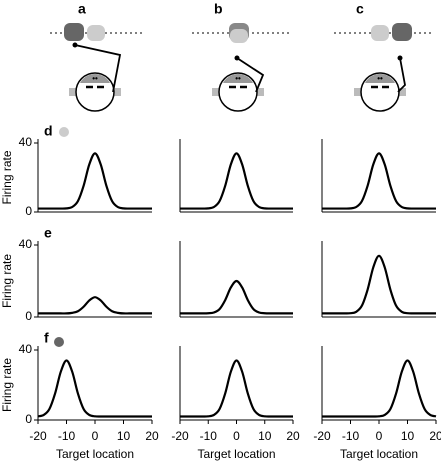 The width and height of the screenshot is (441, 462). I want to click on panel-label: d, so click(48, 131).